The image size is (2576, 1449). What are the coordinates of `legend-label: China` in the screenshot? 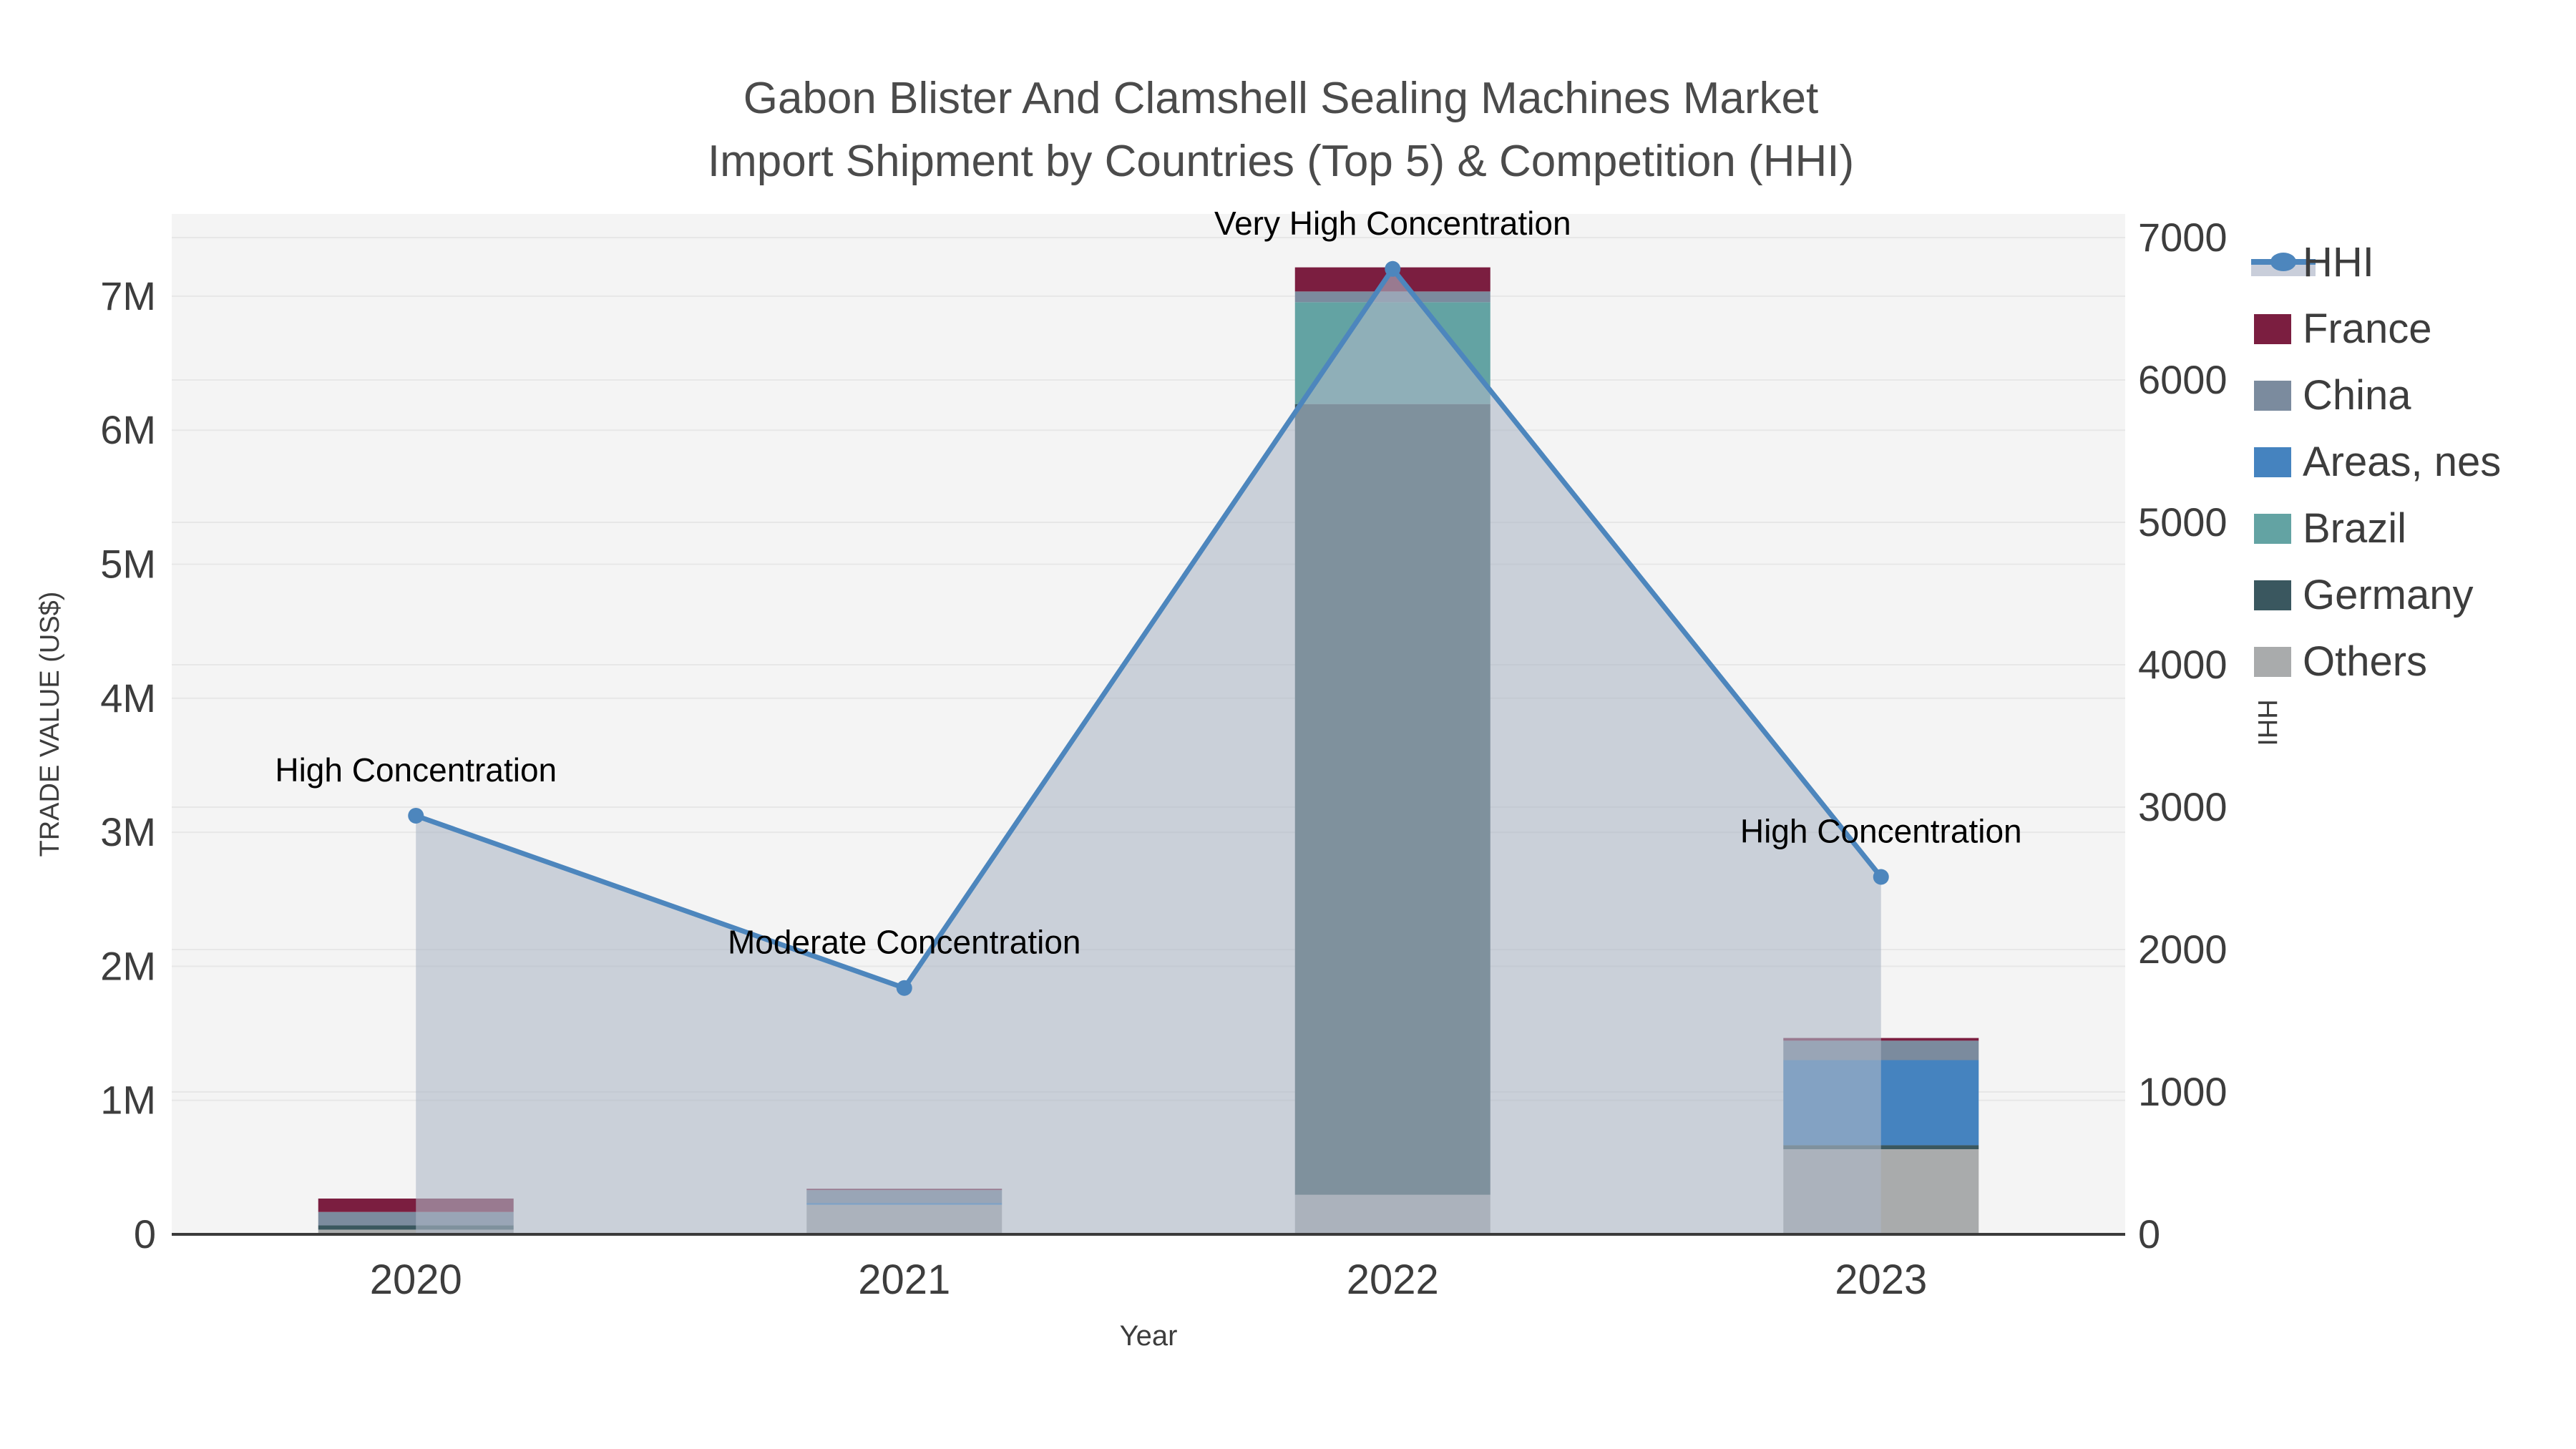 It's located at (2357, 395).